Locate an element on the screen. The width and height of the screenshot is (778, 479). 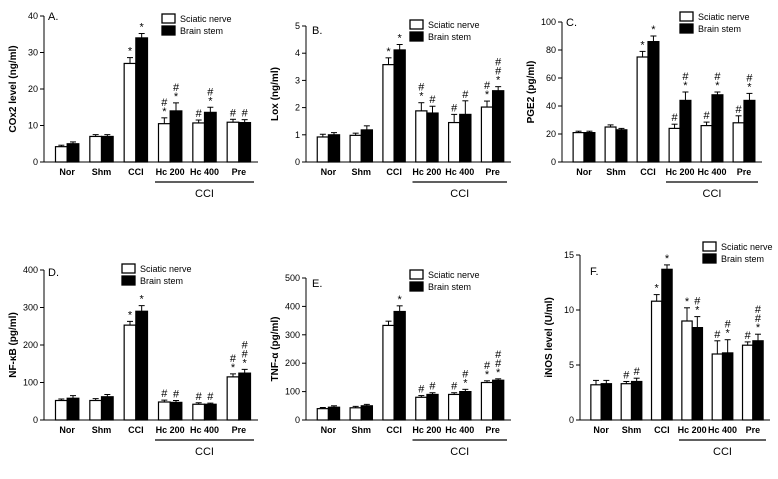
y-tick-label: 500 is located at coordinates (292, 278).